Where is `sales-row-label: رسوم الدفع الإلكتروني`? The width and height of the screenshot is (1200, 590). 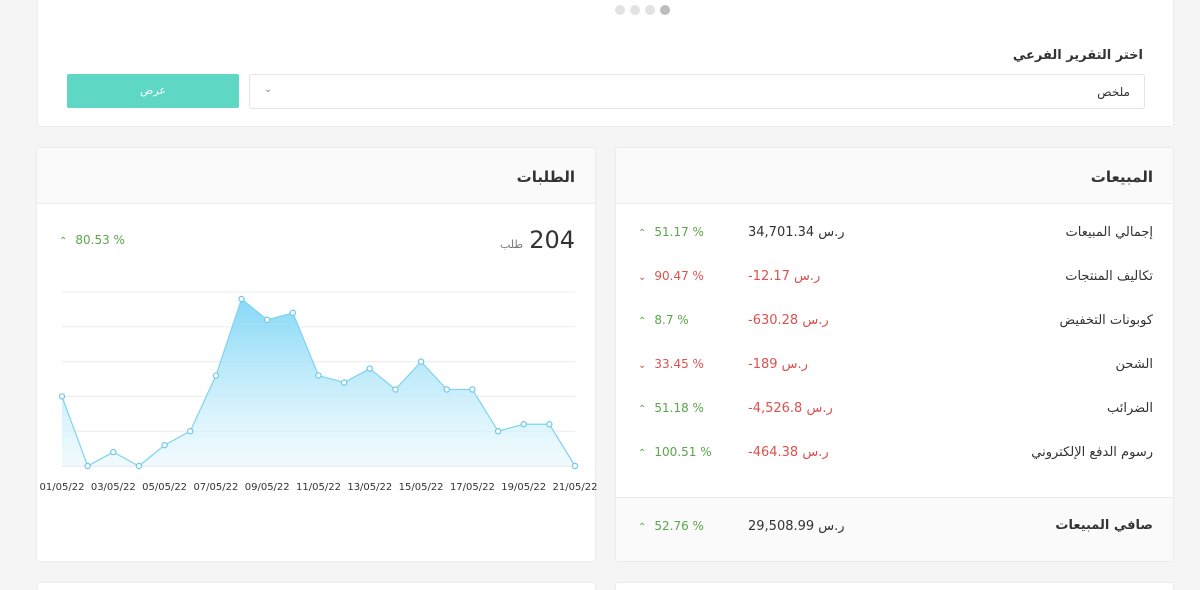
sales-row-label: رسوم الدفع الإلكتروني is located at coordinates (1092, 452).